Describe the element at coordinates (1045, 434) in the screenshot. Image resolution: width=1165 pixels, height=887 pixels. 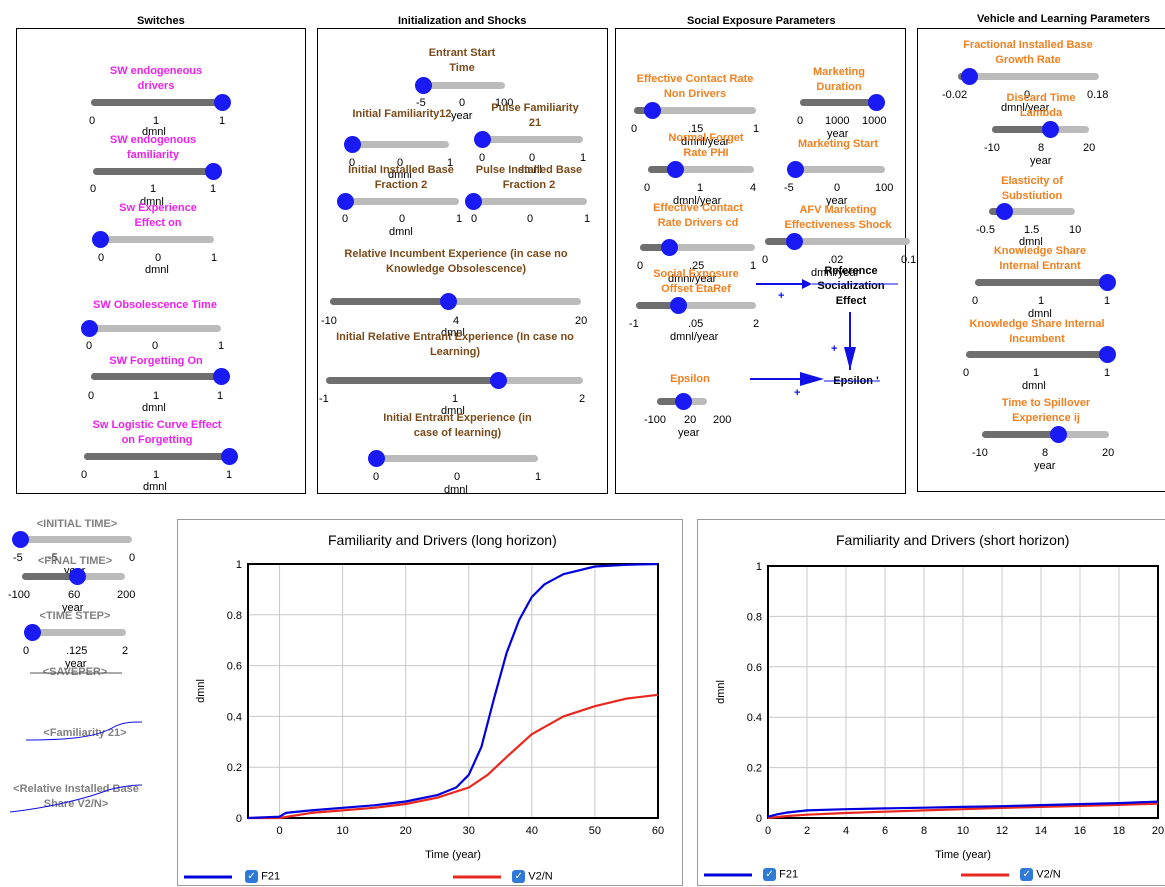
I see `time-spillover-slider` at that location.